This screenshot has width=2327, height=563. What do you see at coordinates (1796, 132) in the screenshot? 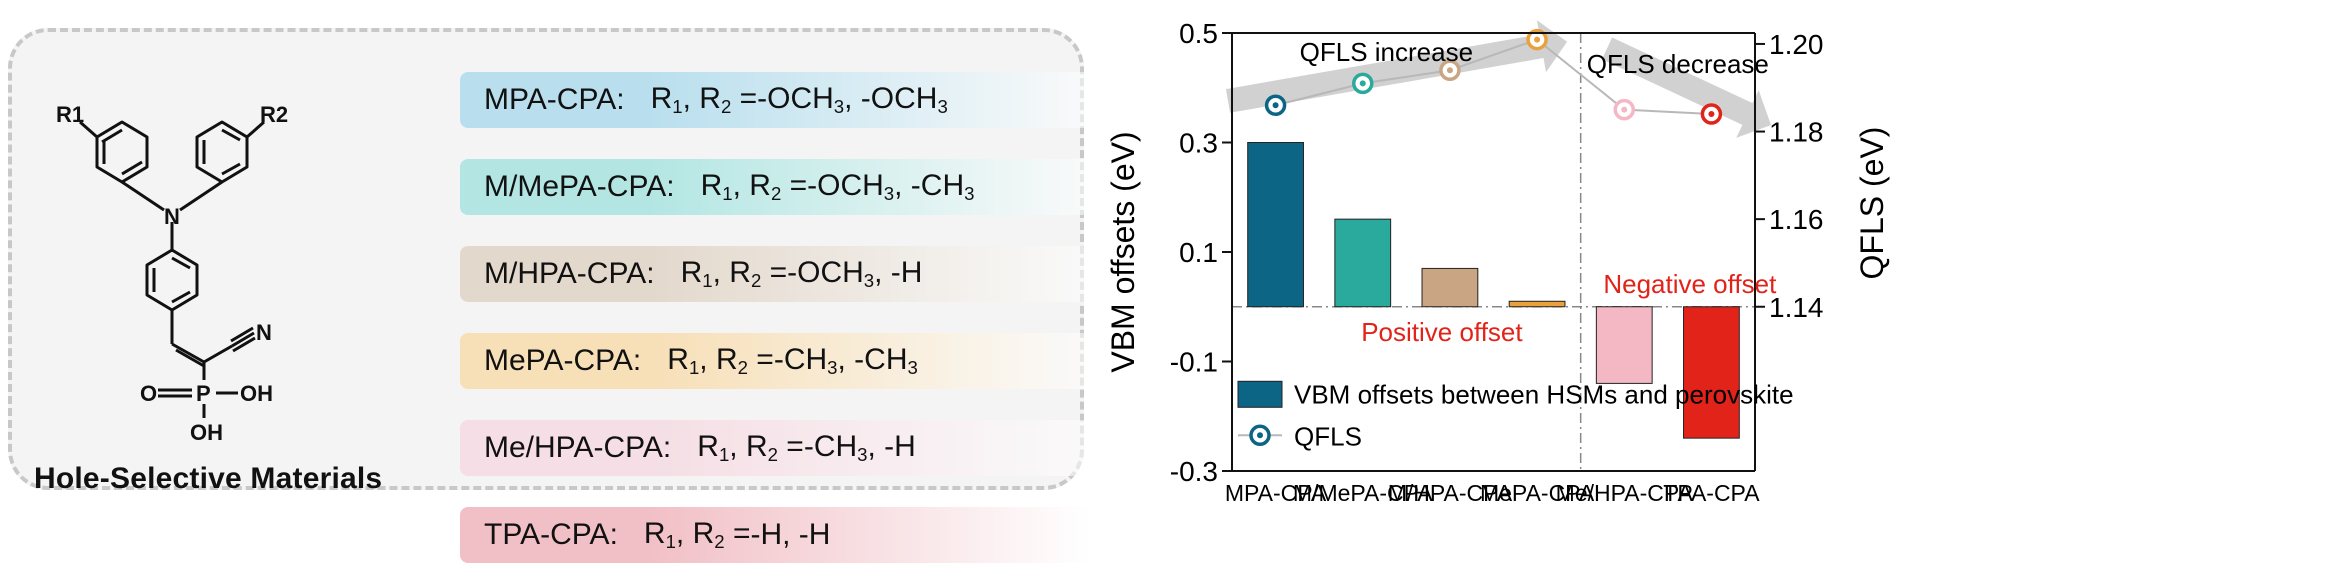
I see `y2-tick-label: 1.18` at bounding box center [1796, 132].